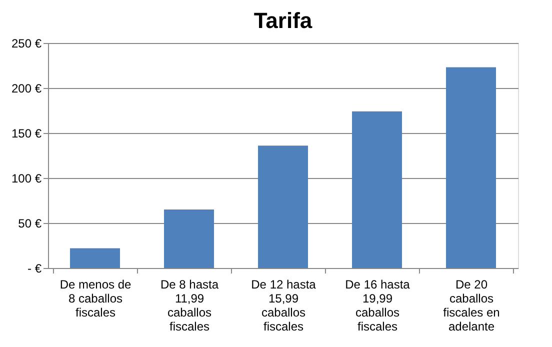 The height and width of the screenshot is (347, 552). What do you see at coordinates (377, 306) in the screenshot?
I see `x-tick-label: De 16 hasta 19,99 caballos fiscales` at bounding box center [377, 306].